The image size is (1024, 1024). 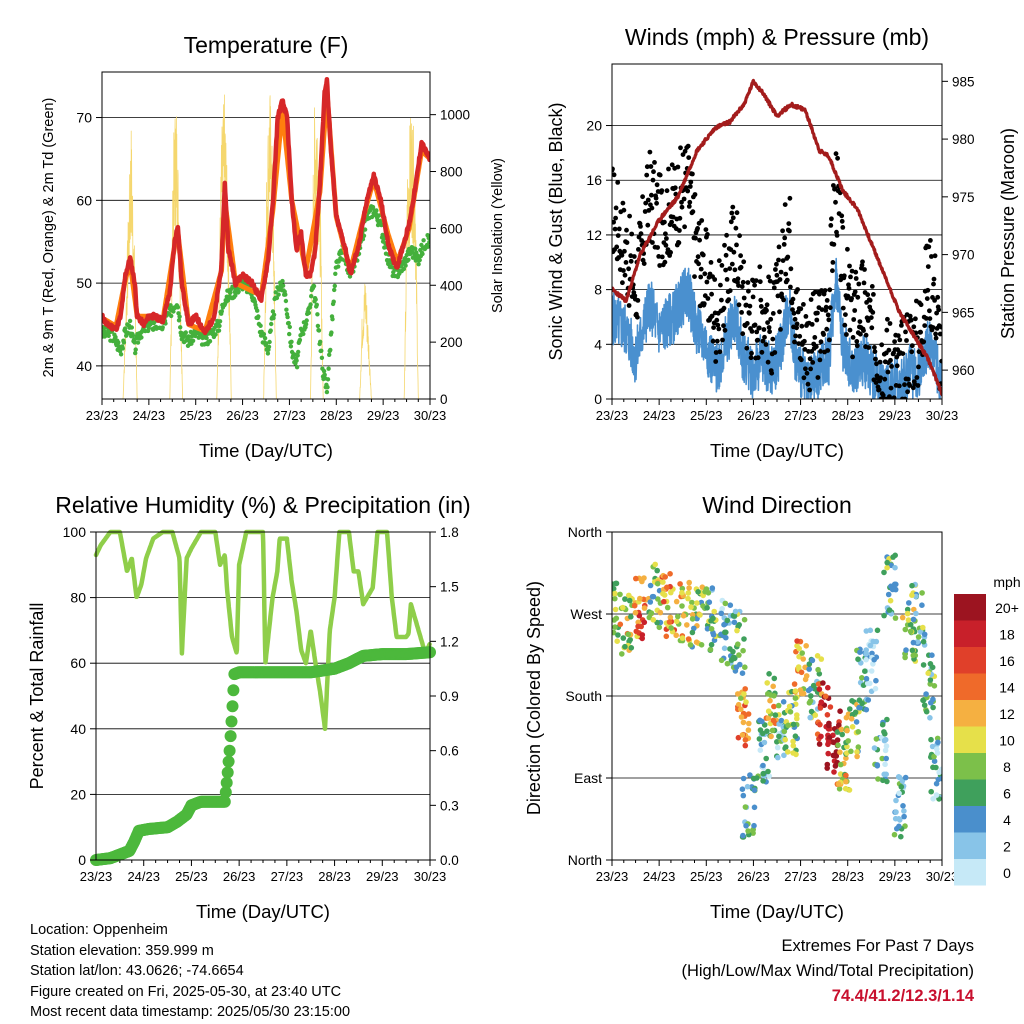 I want to click on y2-tick-label: 0.3, so click(x=449, y=805).